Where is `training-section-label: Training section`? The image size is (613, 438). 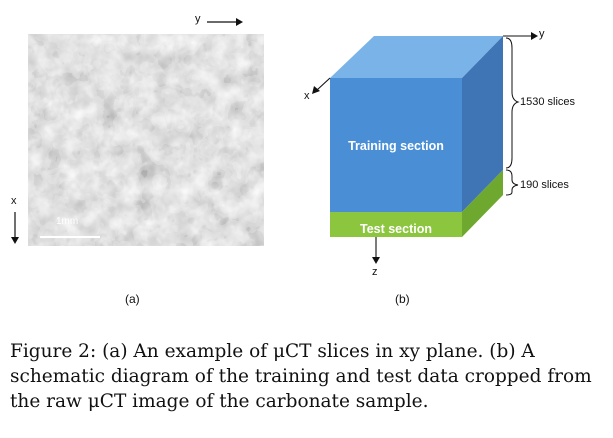
training-section-label: Training section is located at coordinates (396, 146).